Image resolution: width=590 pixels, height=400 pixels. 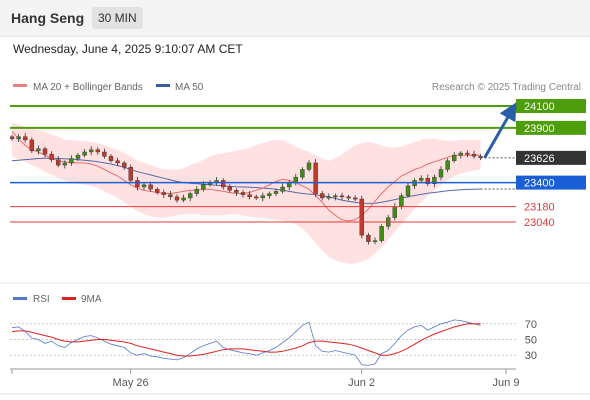 What do you see at coordinates (69, 298) in the screenshot?
I see `legend-swatch-9ma` at bounding box center [69, 298].